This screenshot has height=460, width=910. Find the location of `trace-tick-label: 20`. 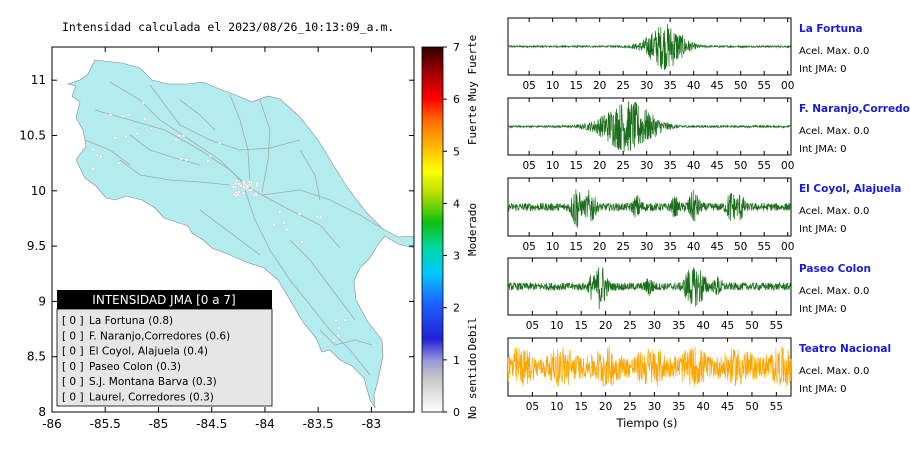

trace-tick-label: 20 is located at coordinates (599, 247).